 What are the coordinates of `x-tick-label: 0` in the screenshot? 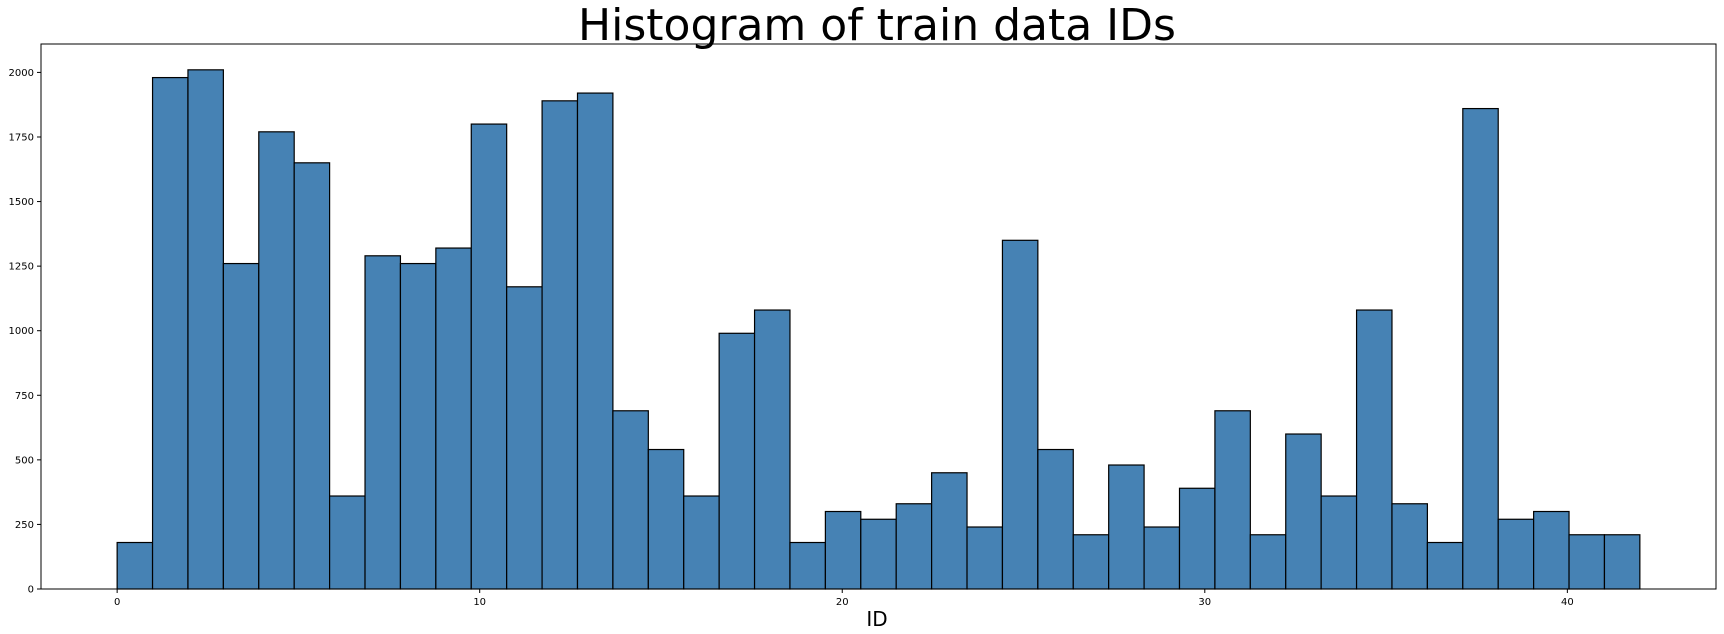 It's located at (117, 602).